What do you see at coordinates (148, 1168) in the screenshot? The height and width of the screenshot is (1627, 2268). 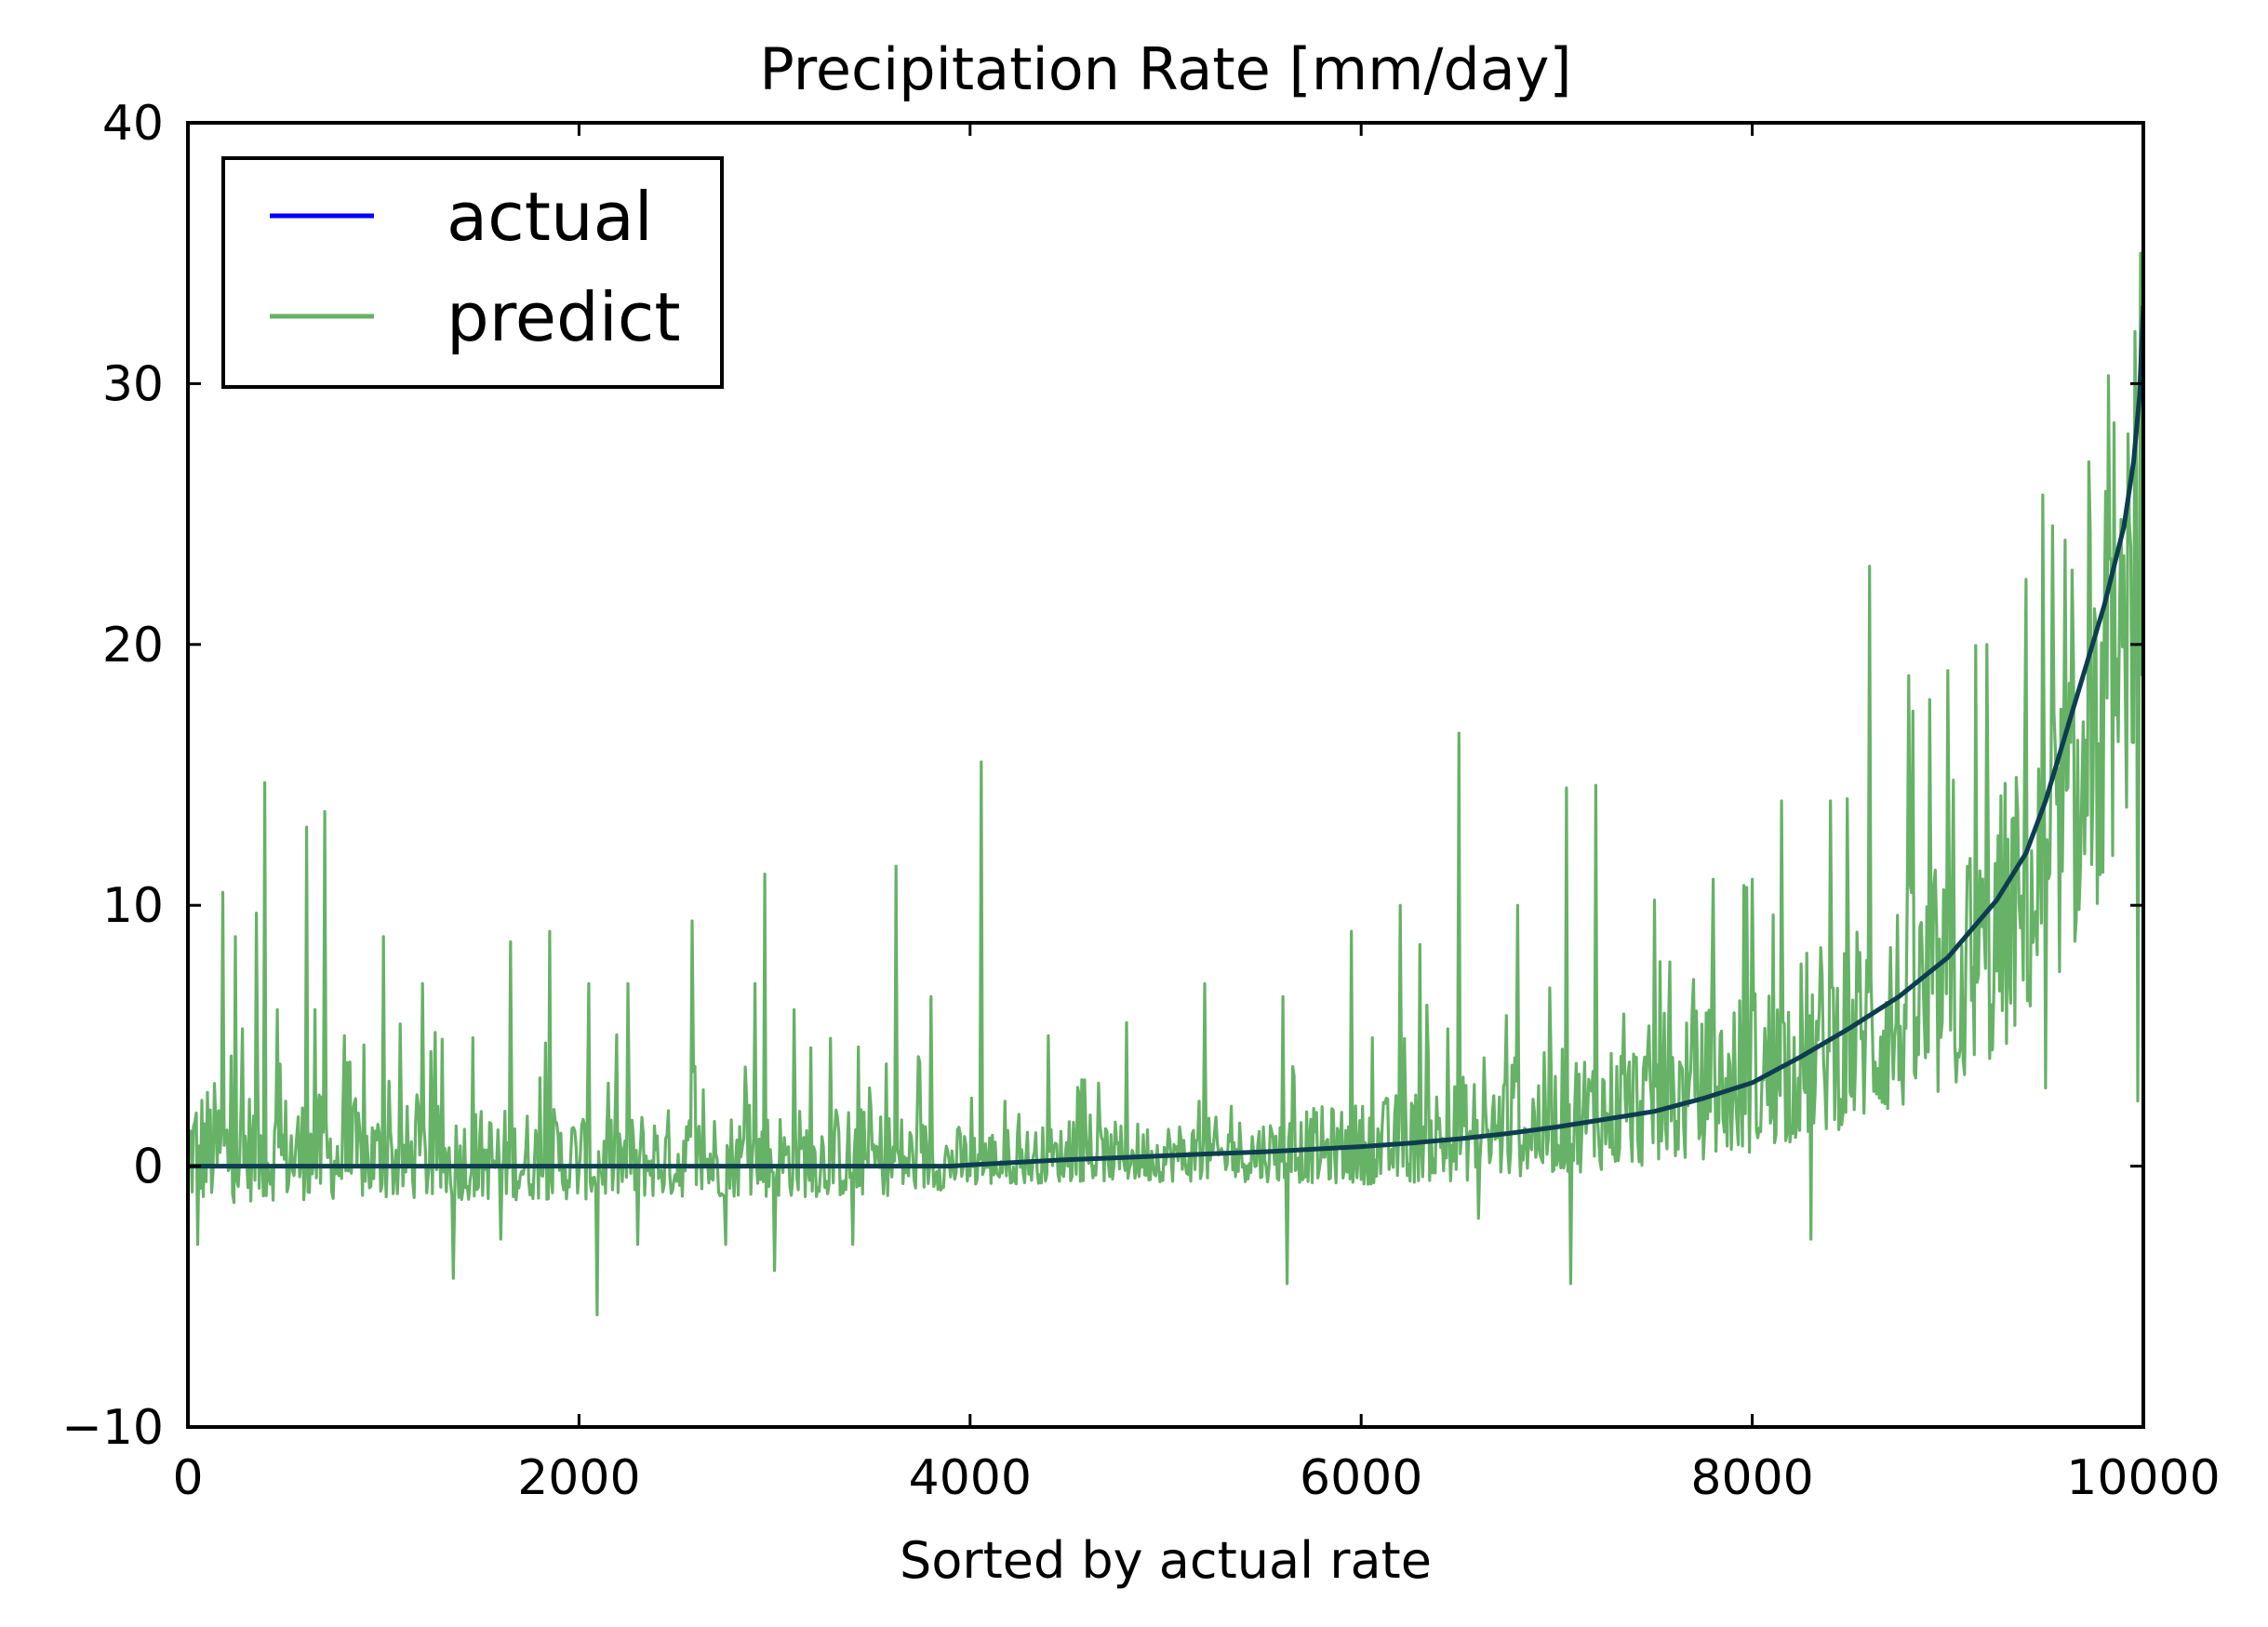 I see `y-tick-label: 0` at bounding box center [148, 1168].